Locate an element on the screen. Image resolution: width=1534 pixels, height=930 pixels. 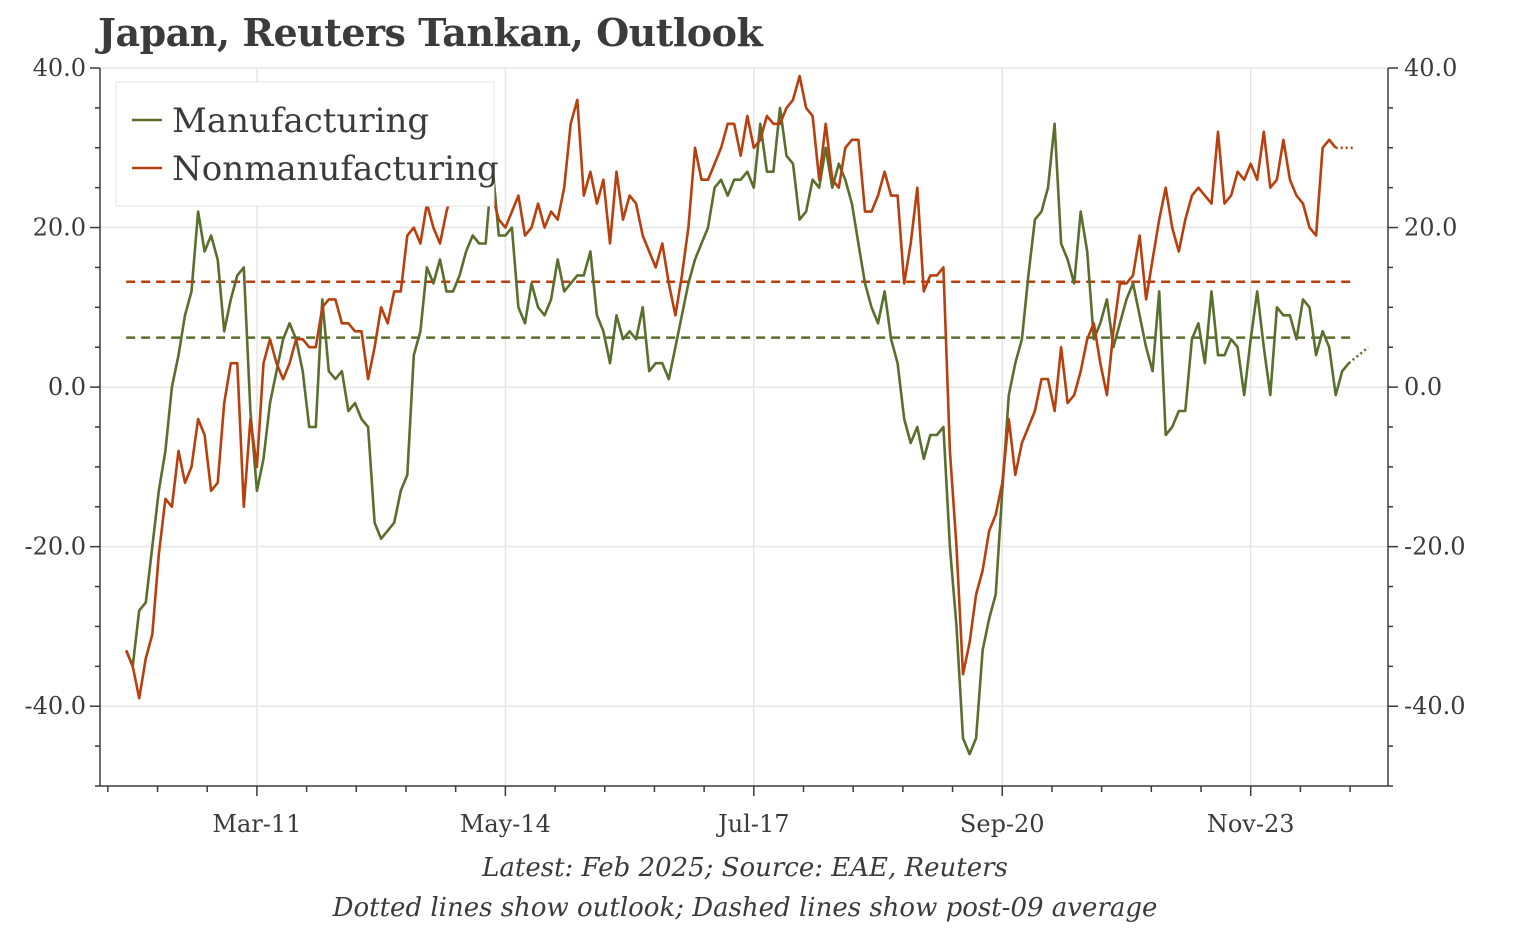
x-tick-label: May-14 is located at coordinates (505, 824).